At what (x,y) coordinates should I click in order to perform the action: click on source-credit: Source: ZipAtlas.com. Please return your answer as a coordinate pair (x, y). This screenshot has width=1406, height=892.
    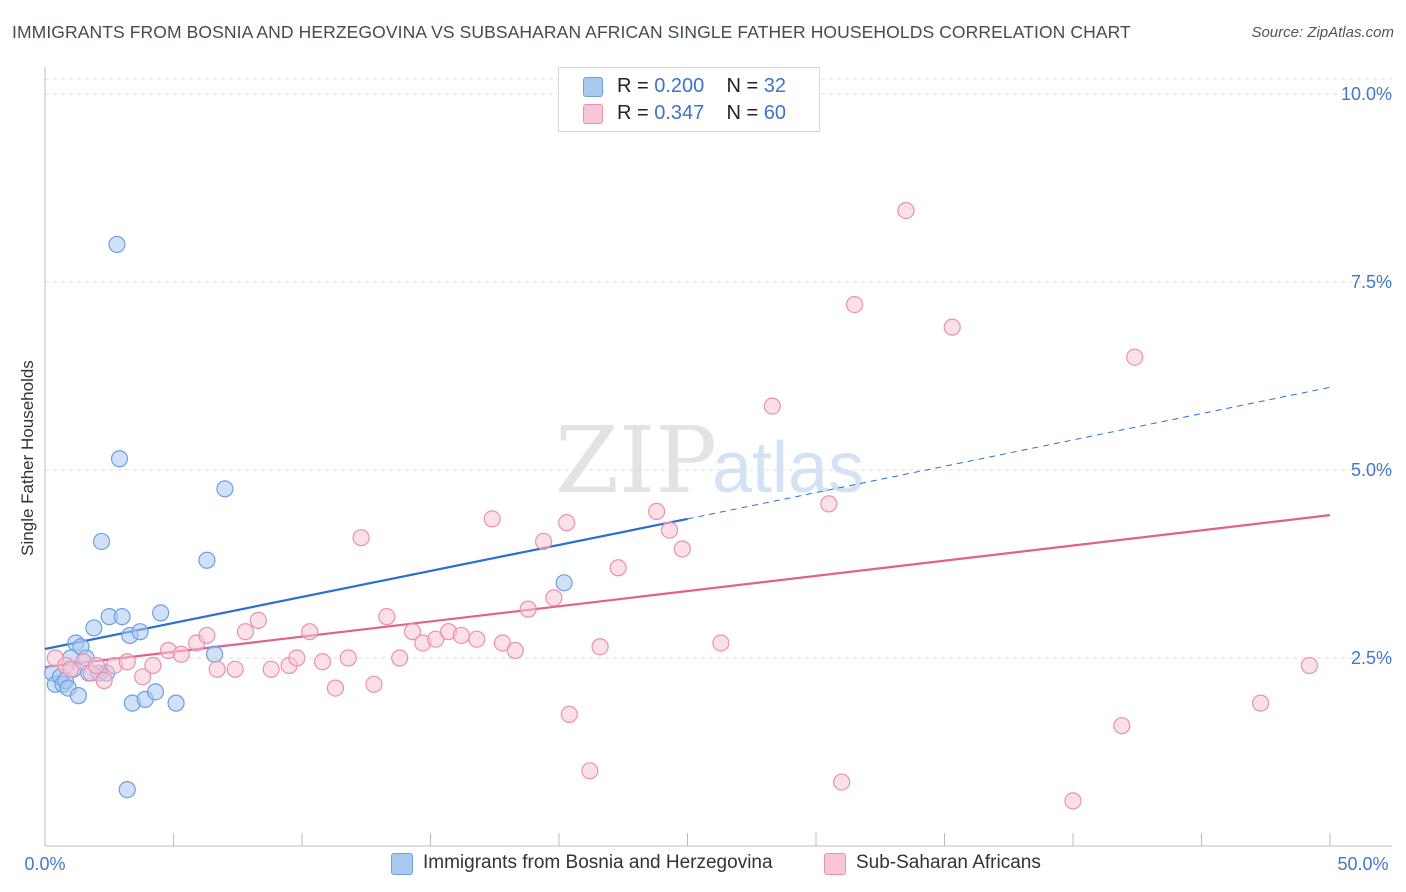
    Looking at the image, I should click on (1322, 32).